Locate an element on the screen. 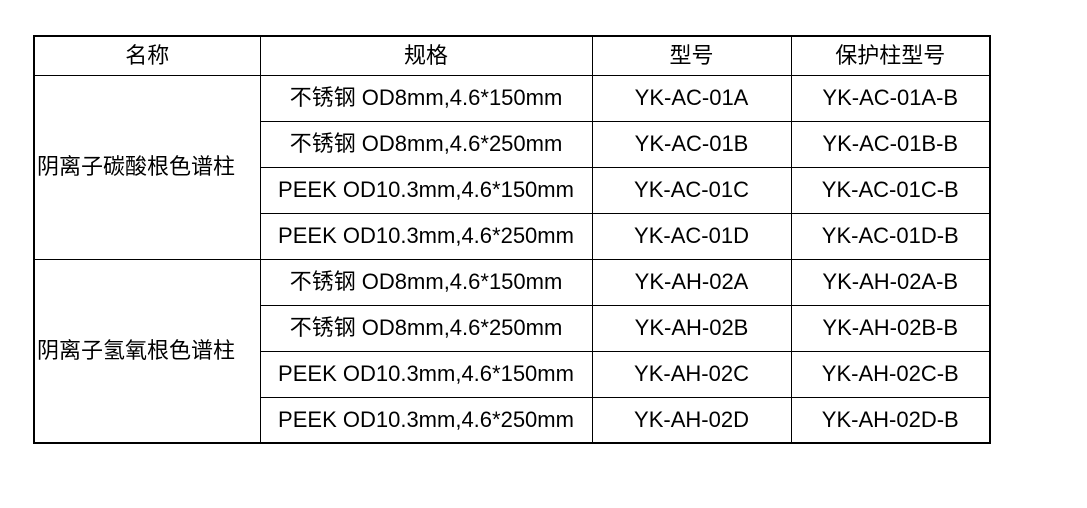 This screenshot has height=508, width=1087. model-cell: YK-AH-02A is located at coordinates (691, 282).